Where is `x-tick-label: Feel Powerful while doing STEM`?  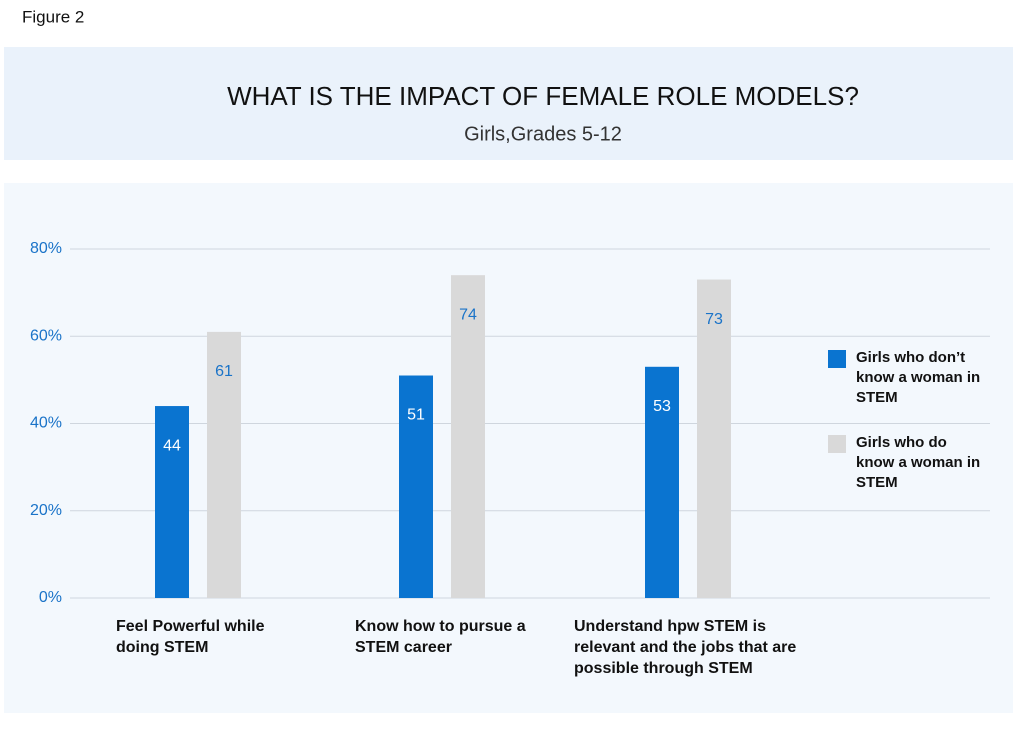
x-tick-label: Feel Powerful while doing STEM is located at coordinates (190, 637).